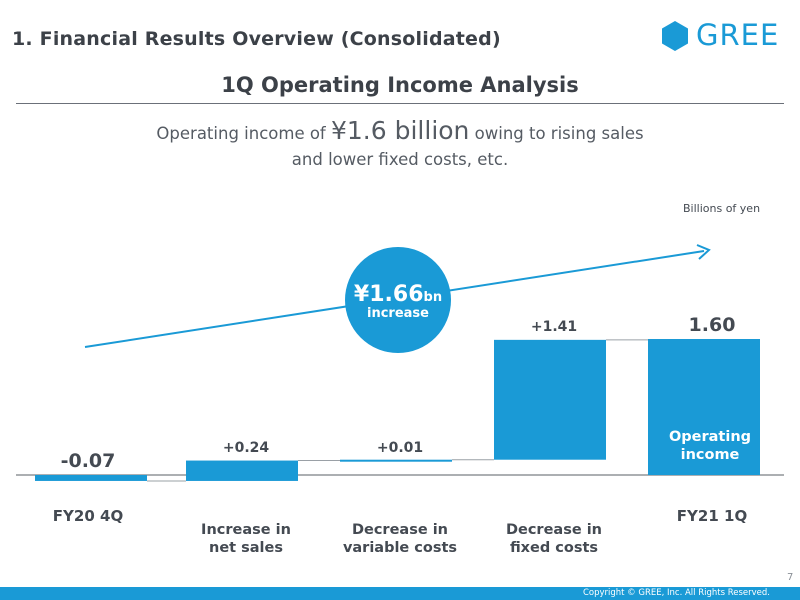 The image size is (800, 600). I want to click on headline-line-2: and lower fixed costs, etc., so click(400, 159).